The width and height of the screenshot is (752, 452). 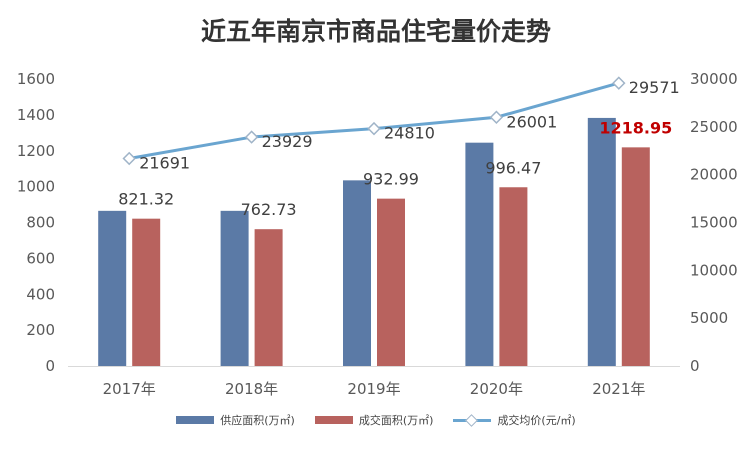 I want to click on legend-swatch-transaction, so click(x=333, y=420).